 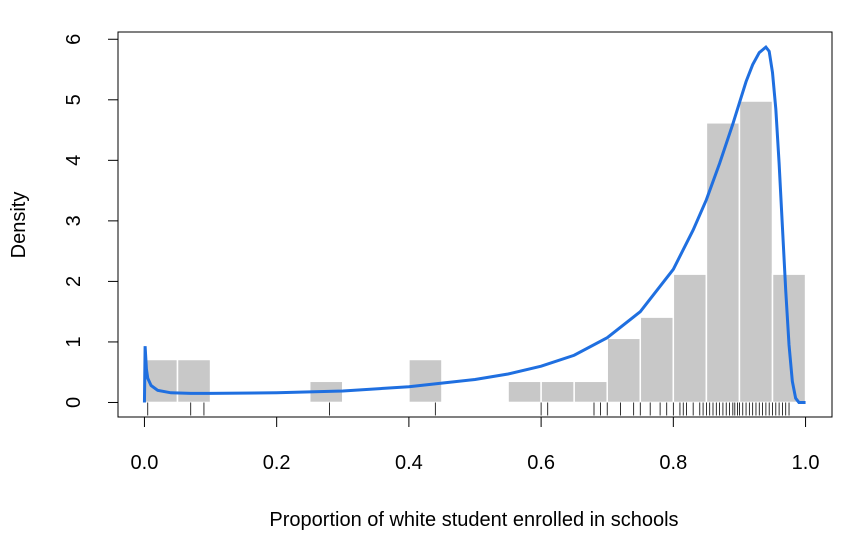 What do you see at coordinates (409, 463) in the screenshot?
I see `x-tick-label: 0.4` at bounding box center [409, 463].